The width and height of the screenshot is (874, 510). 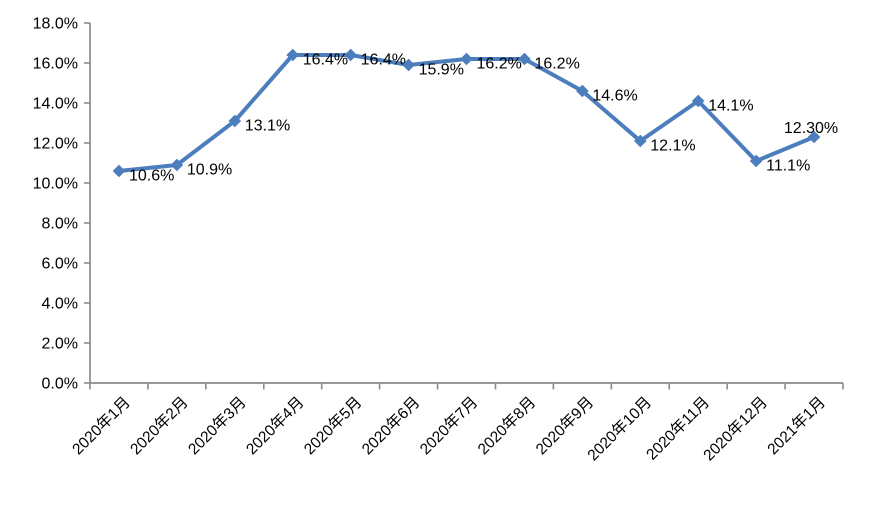 I want to click on x-axis-category-label: 2020年5月, so click(x=332, y=425).